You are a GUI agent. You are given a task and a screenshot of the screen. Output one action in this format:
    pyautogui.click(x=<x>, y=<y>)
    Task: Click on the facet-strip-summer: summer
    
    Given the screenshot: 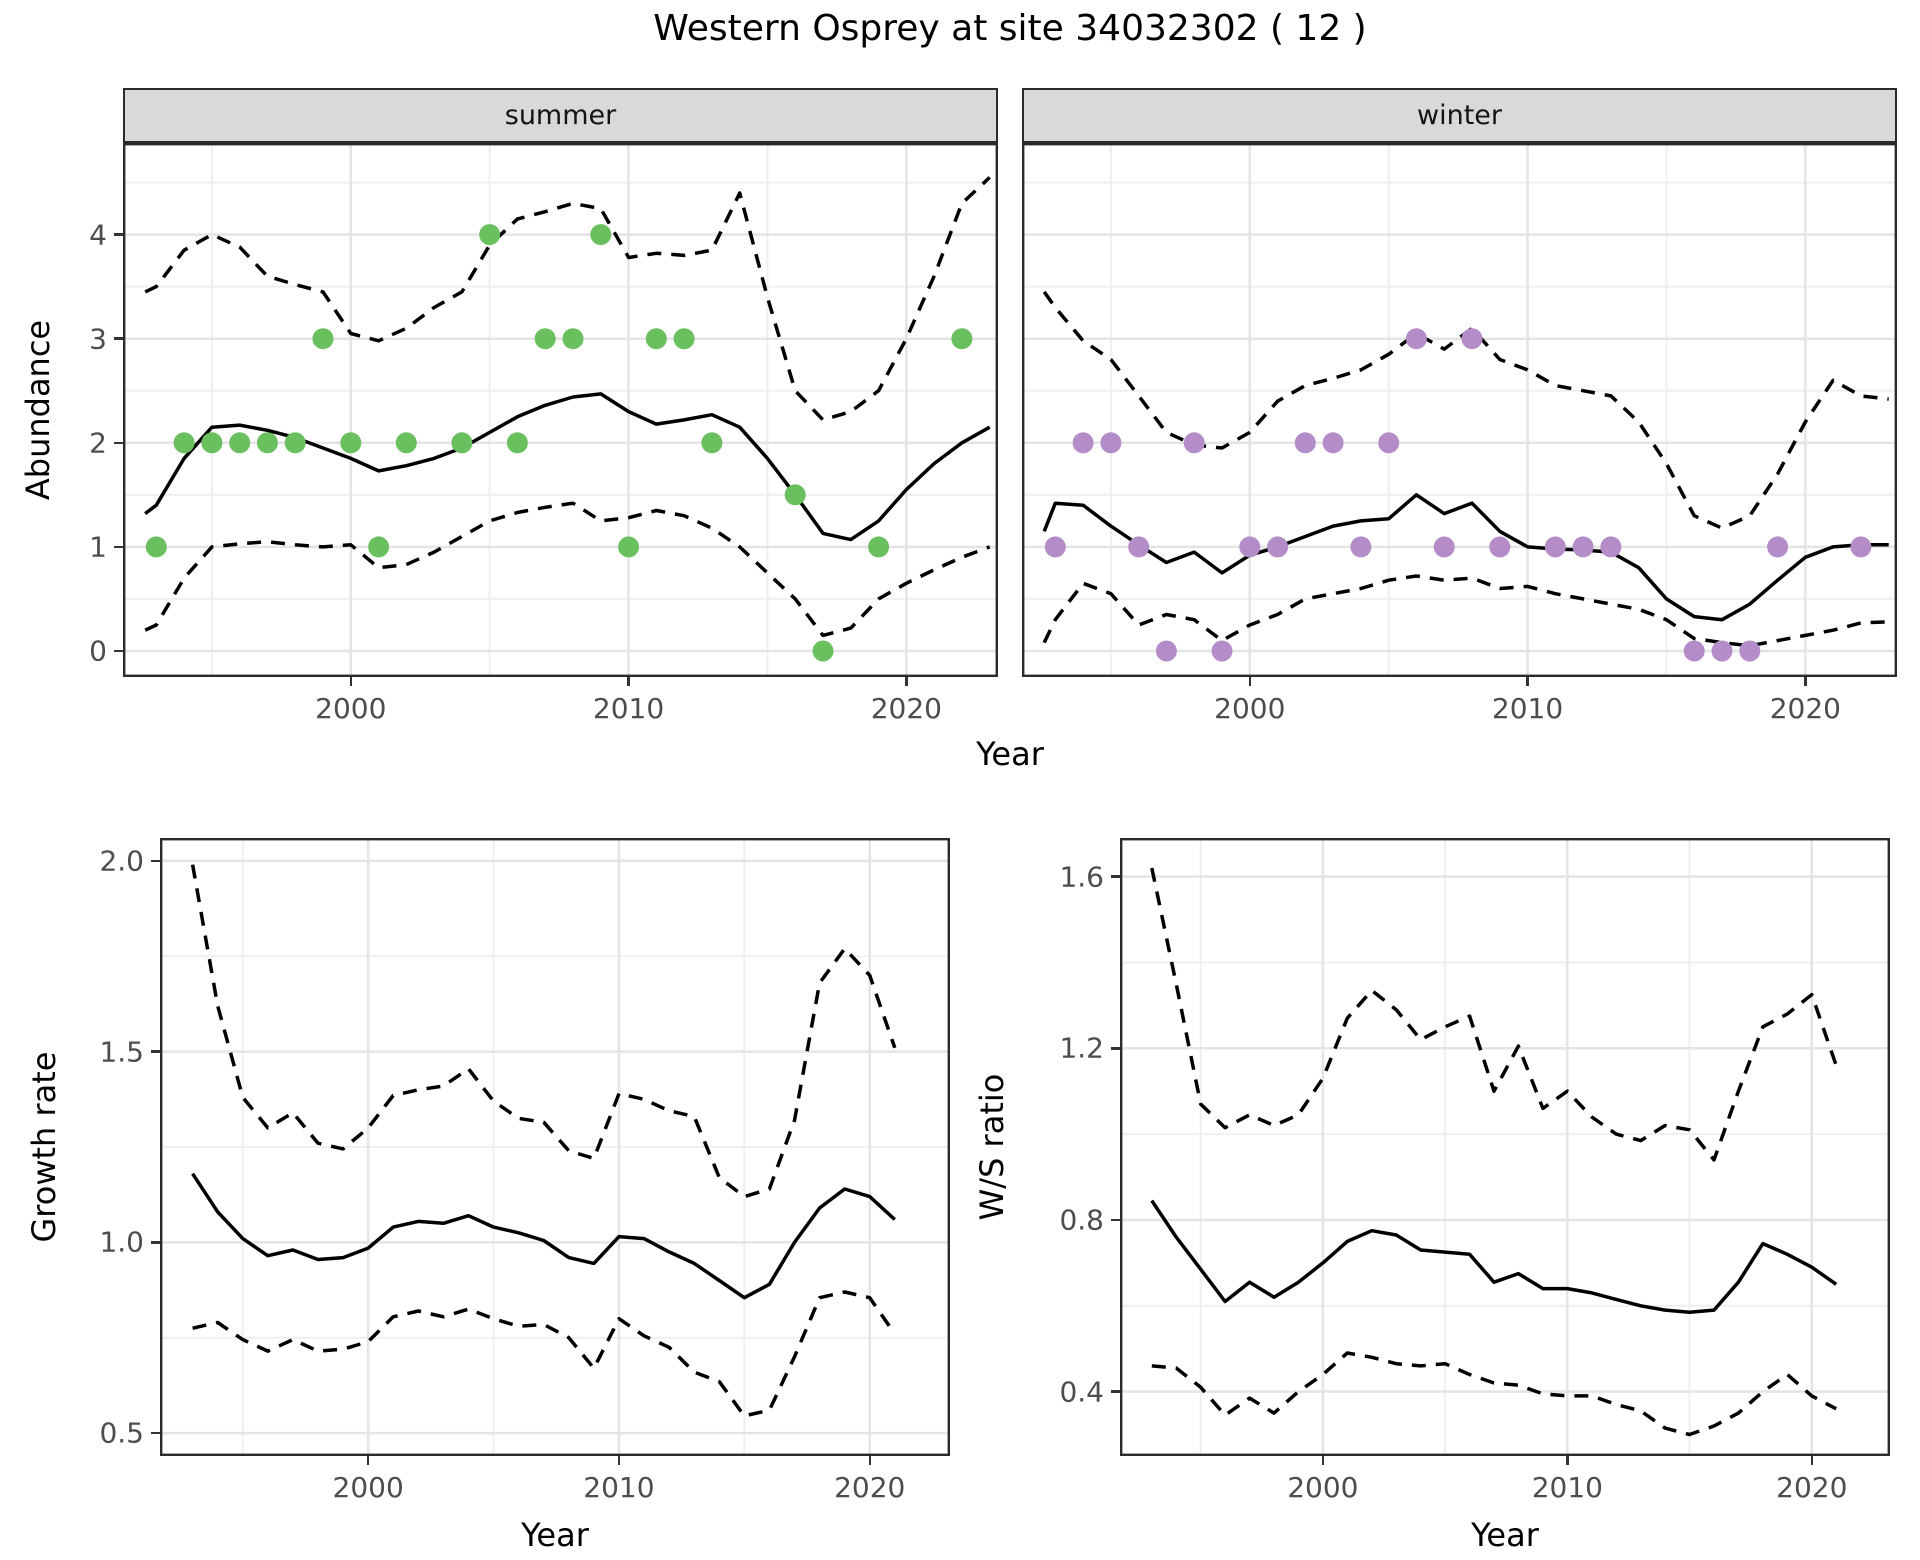 What is the action you would take?
    pyautogui.click(x=560, y=115)
    